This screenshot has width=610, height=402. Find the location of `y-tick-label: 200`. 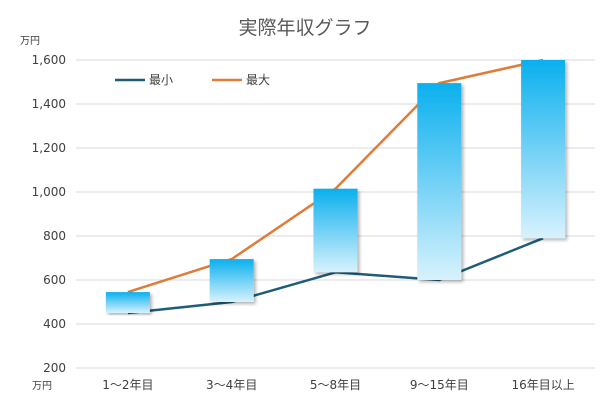

y-tick-label: 200 is located at coordinates (54, 368).